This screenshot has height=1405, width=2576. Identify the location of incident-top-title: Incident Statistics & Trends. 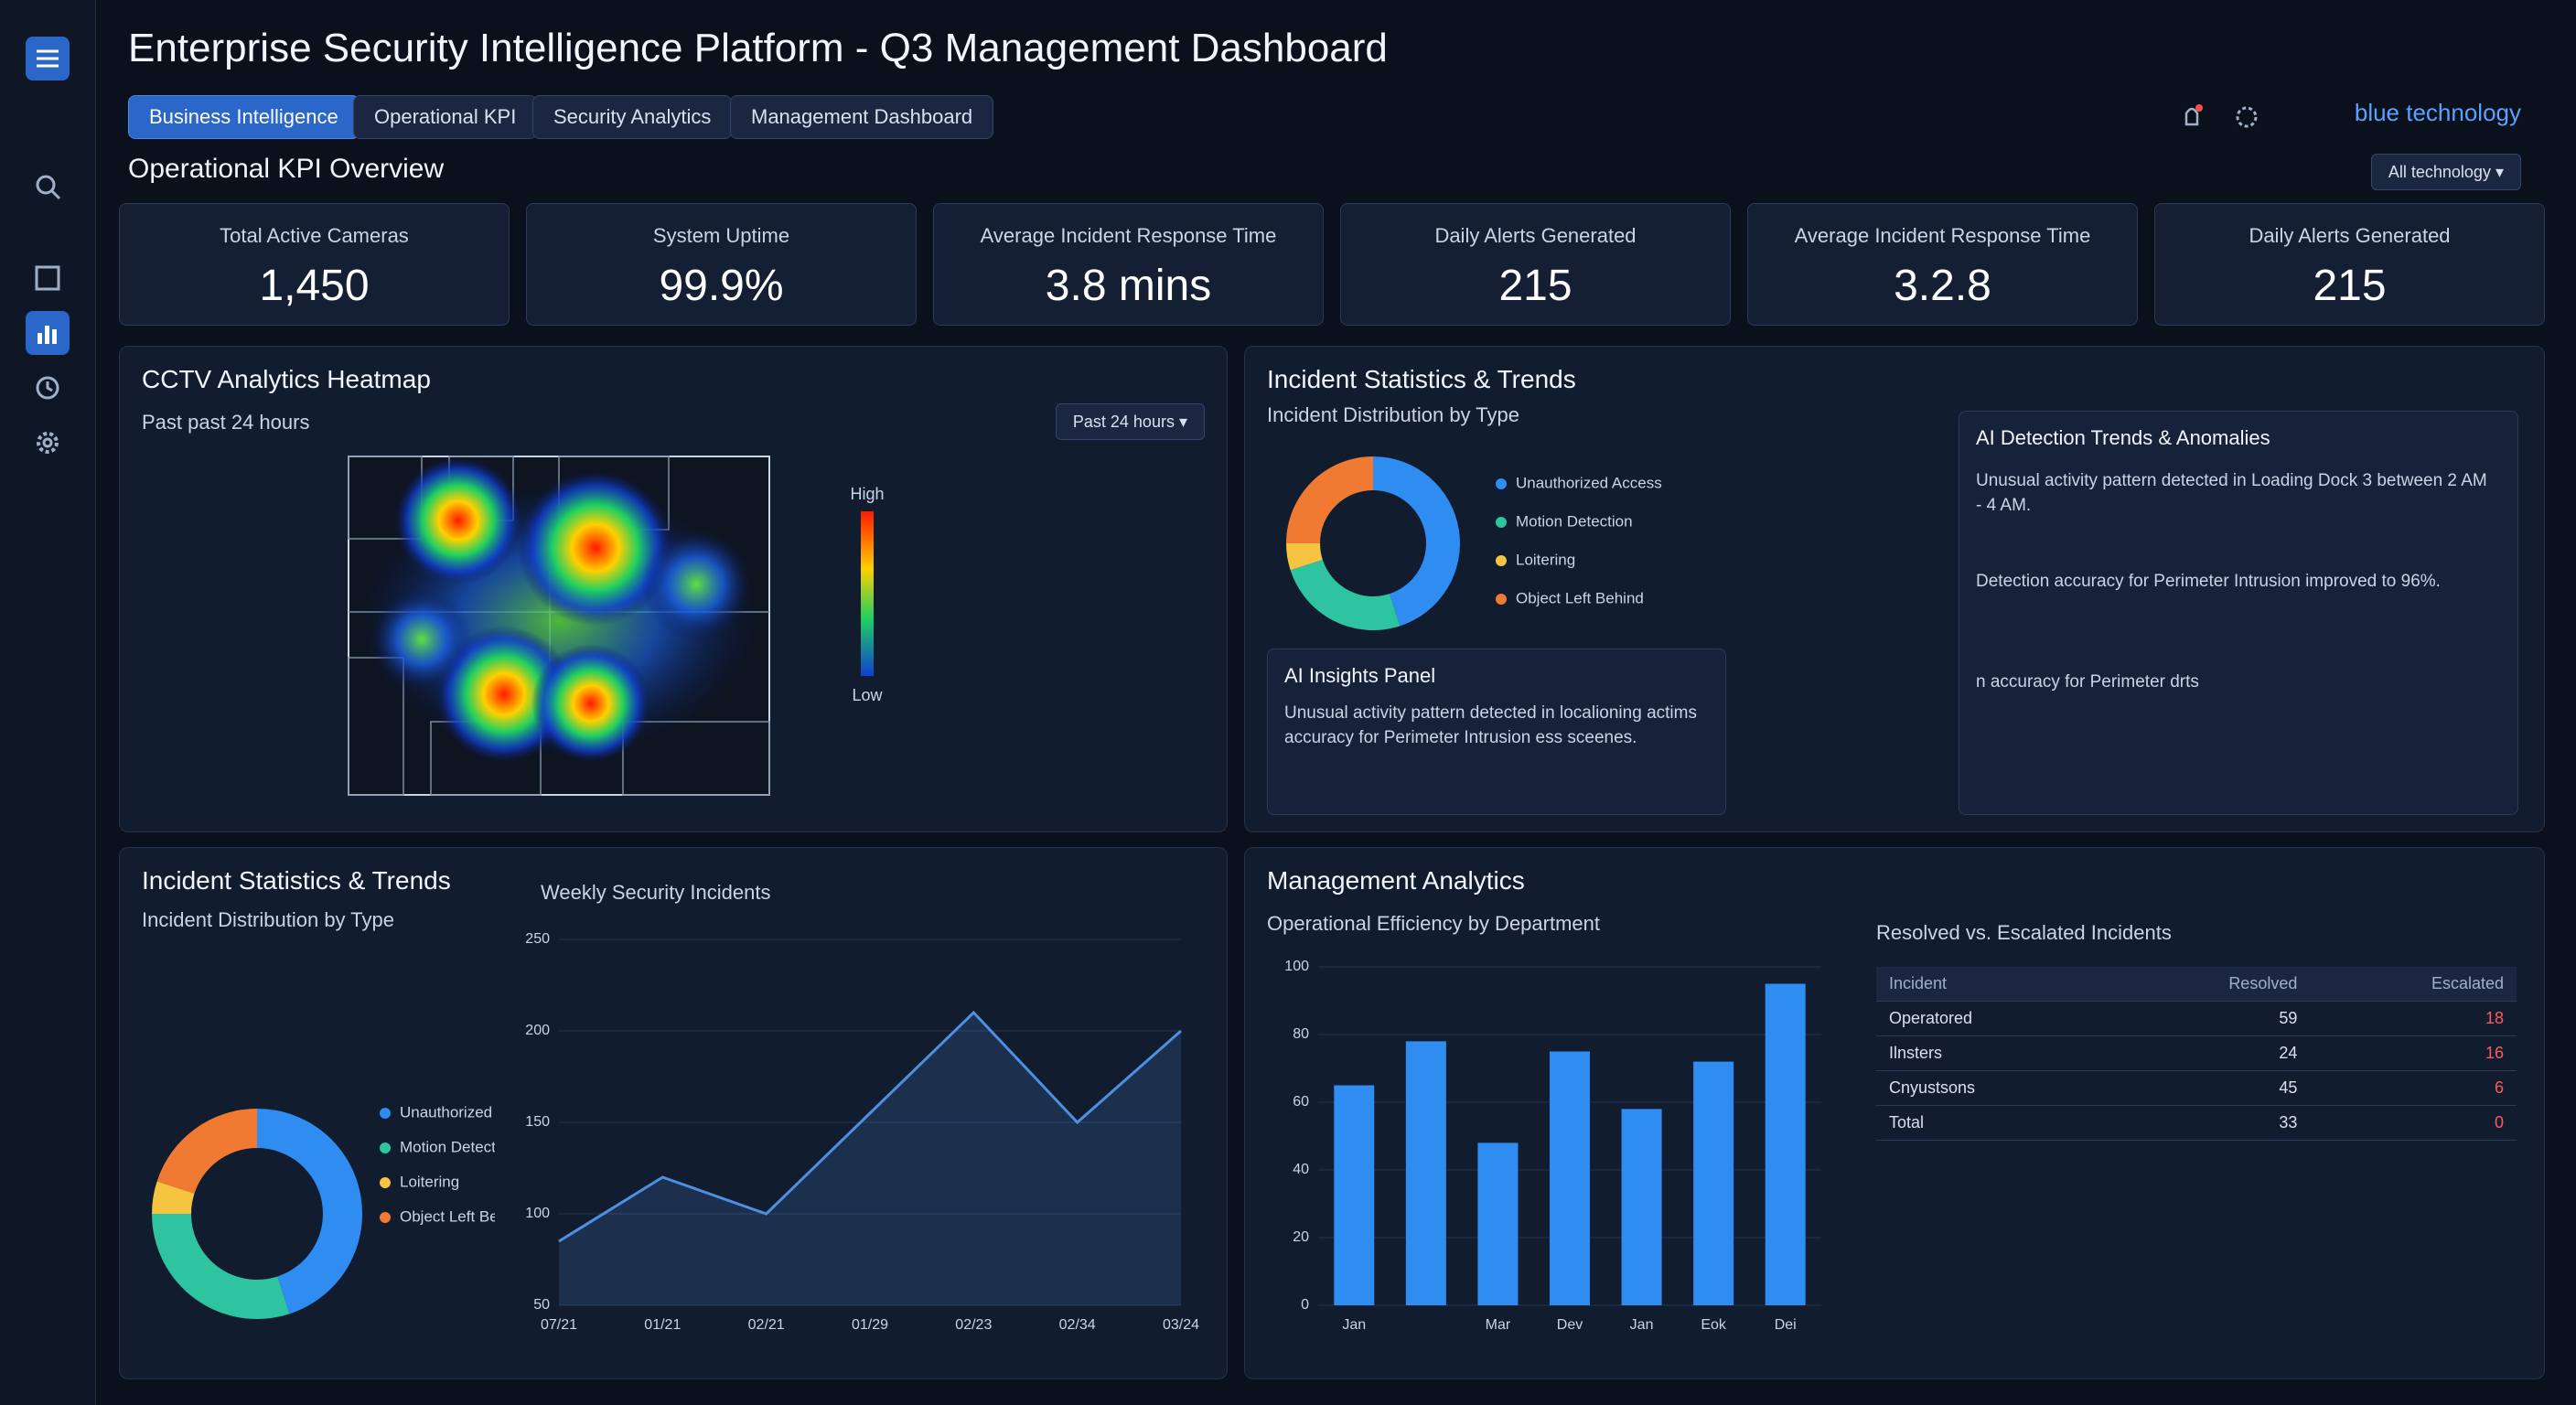
(1422, 379).